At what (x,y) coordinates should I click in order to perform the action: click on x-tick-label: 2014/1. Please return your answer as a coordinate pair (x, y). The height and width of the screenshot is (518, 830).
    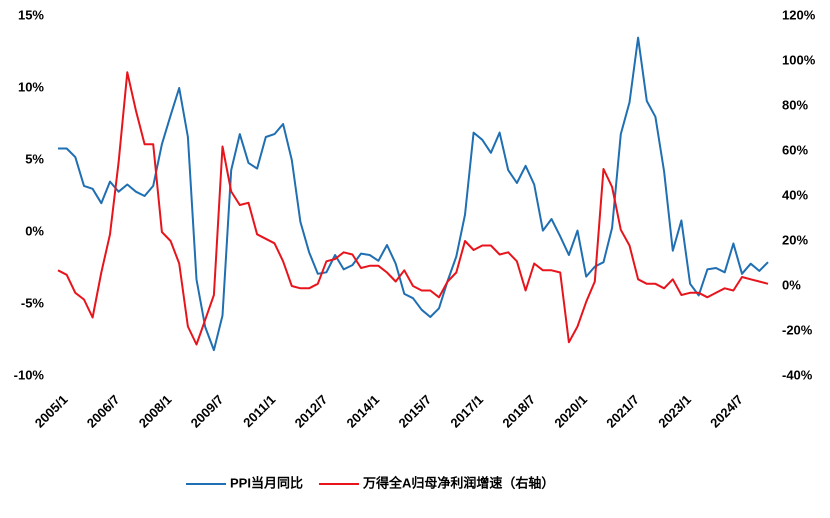
    Looking at the image, I should click on (363, 411).